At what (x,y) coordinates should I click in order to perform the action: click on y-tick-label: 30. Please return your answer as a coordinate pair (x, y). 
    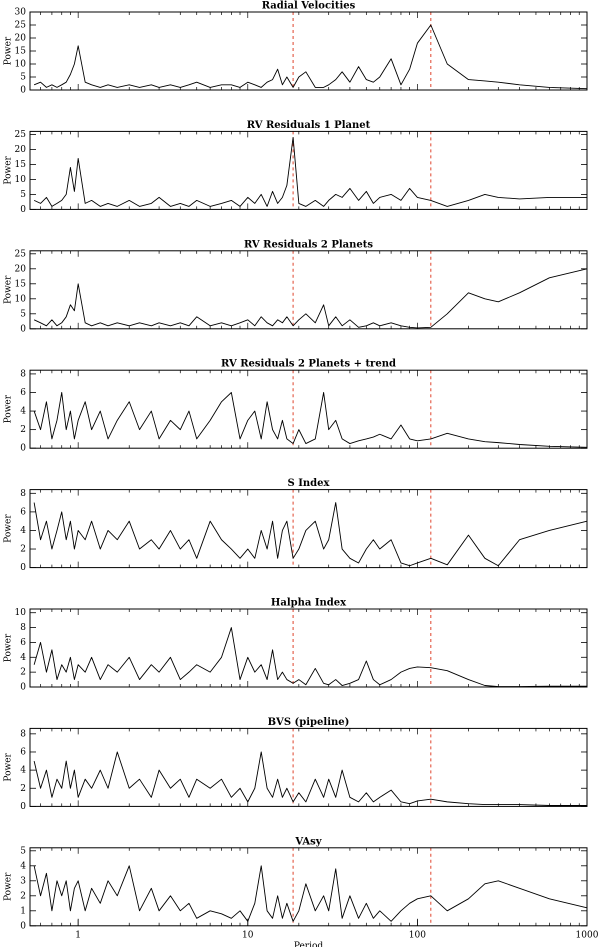
    Looking at the image, I should click on (21, 13).